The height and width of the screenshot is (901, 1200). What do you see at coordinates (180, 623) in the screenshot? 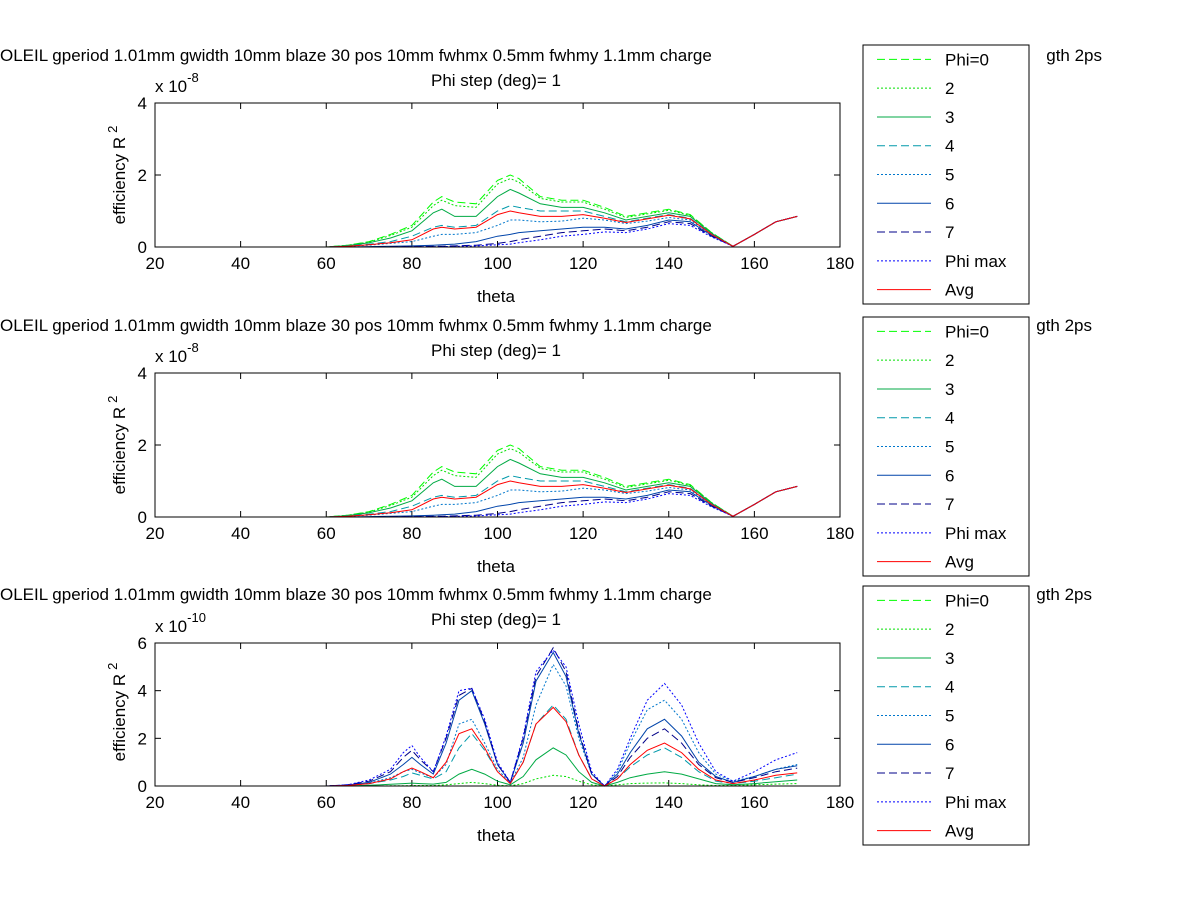
I see `exponent-label: x 10-10` at bounding box center [180, 623].